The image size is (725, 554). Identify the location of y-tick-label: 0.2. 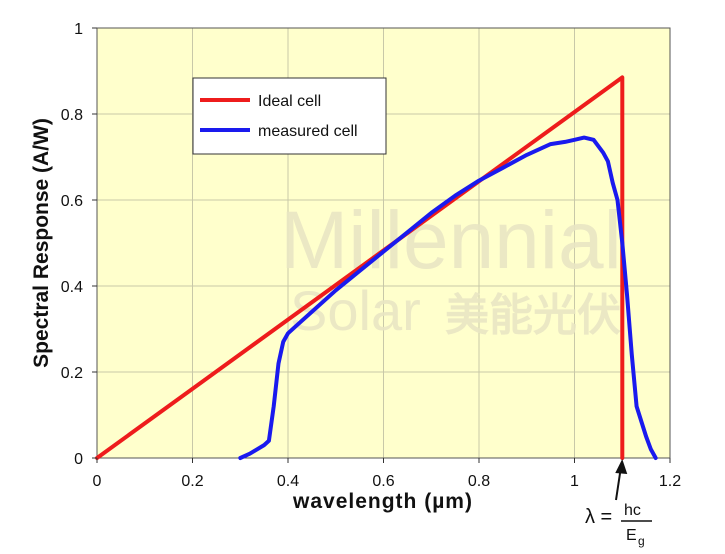
(72, 373).